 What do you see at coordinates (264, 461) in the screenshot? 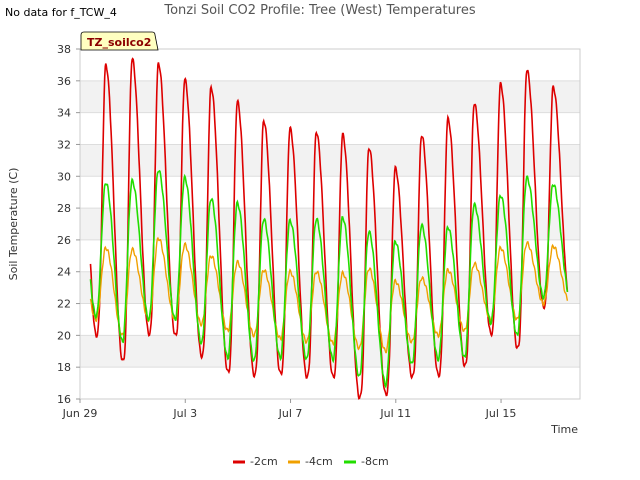
I see `legend-label: -2cm` at bounding box center [264, 461].